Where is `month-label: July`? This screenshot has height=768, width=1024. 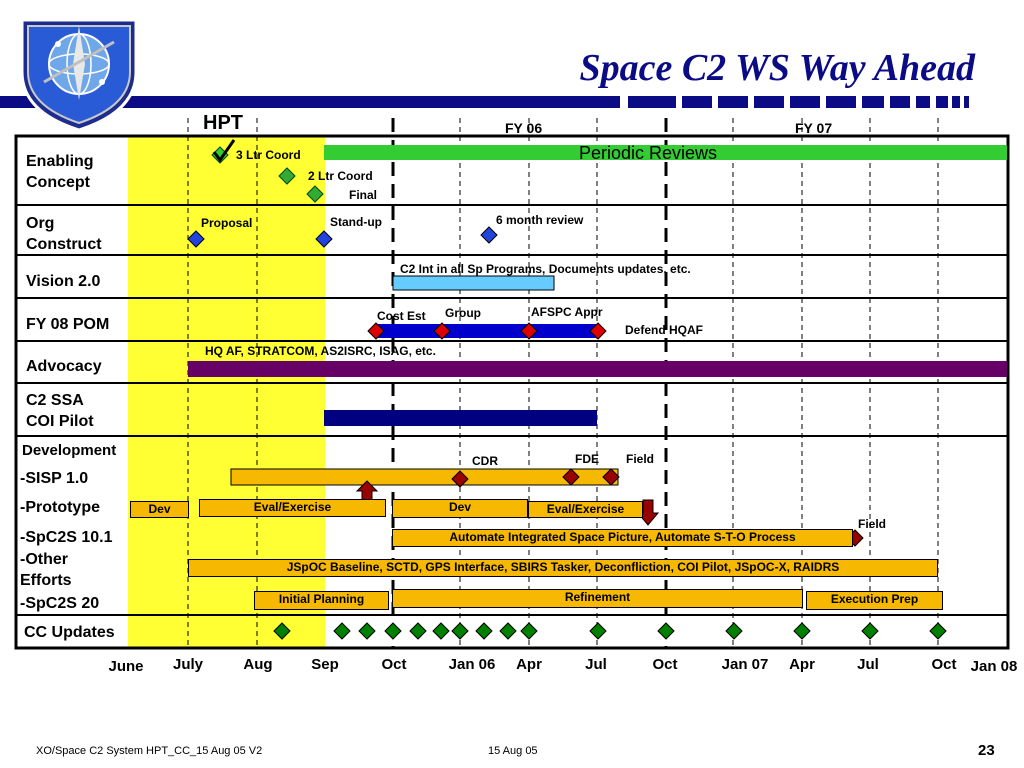 month-label: July is located at coordinates (188, 664).